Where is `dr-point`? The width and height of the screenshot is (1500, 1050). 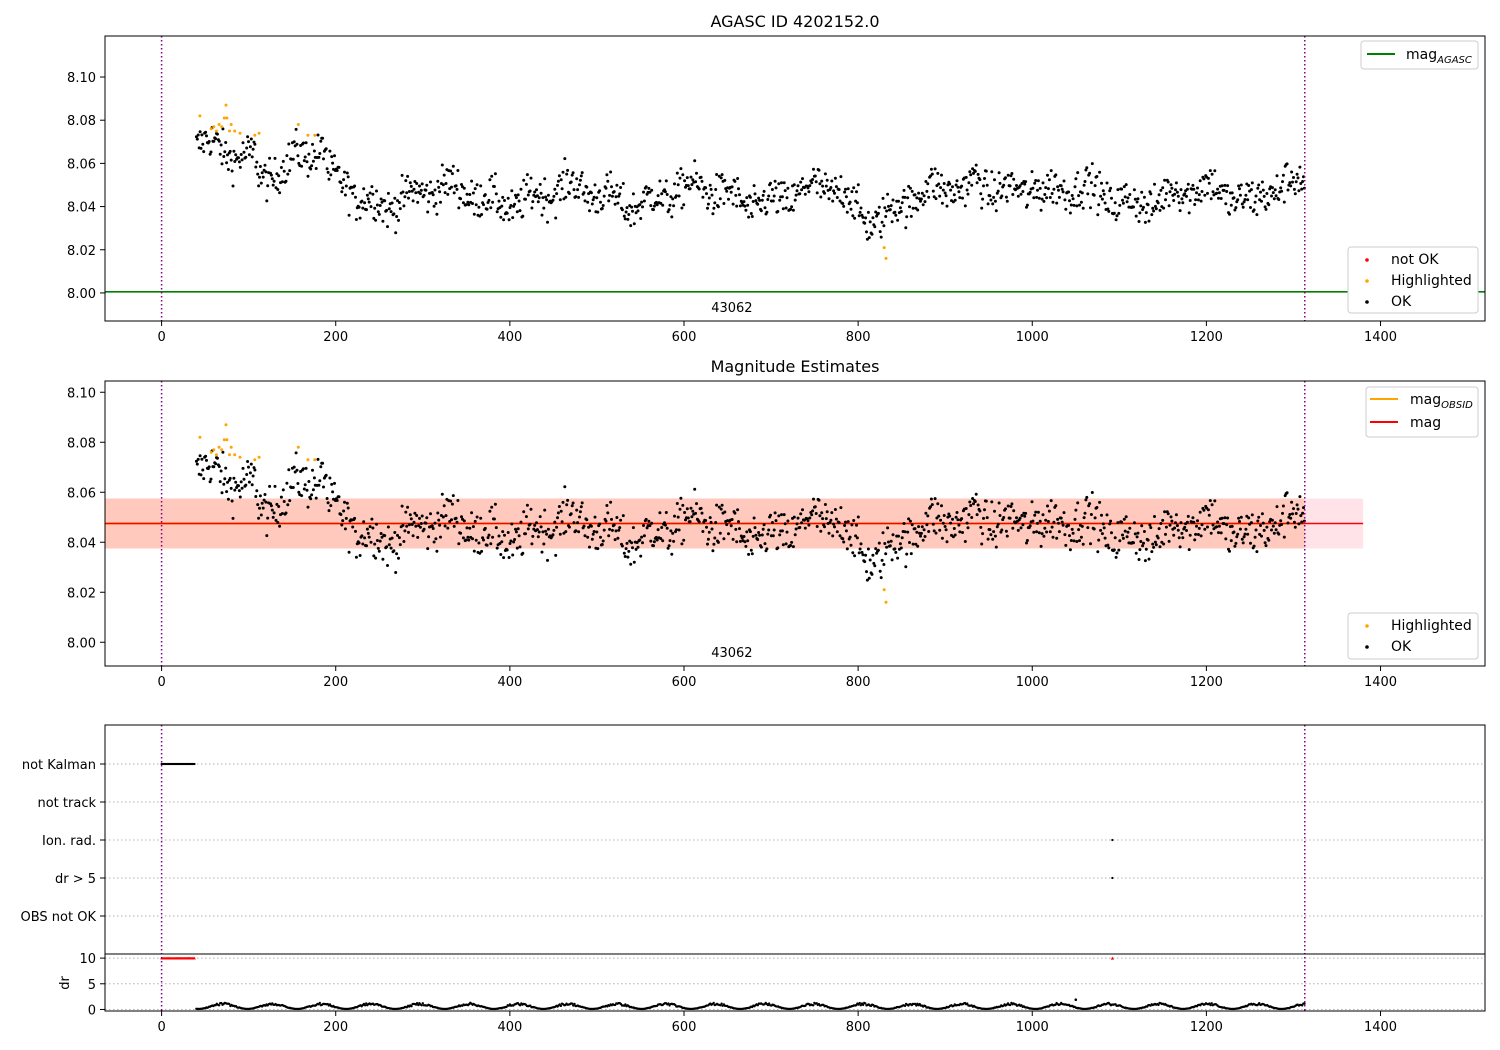
dr-point is located at coordinates (417, 1003).